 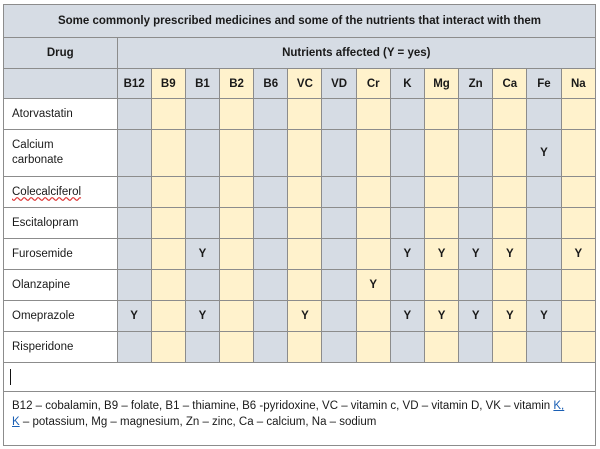 What do you see at coordinates (373, 285) in the screenshot?
I see `interaction-cell-cr: Y` at bounding box center [373, 285].